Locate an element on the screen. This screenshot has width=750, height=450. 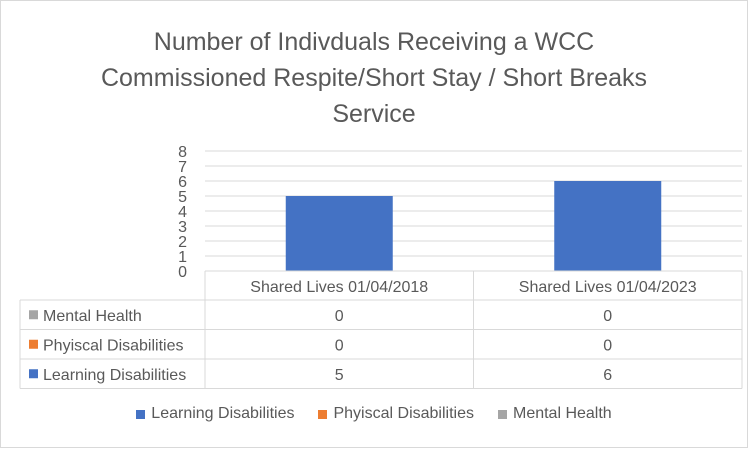
table-row-label: Mental Health is located at coordinates (92, 316).